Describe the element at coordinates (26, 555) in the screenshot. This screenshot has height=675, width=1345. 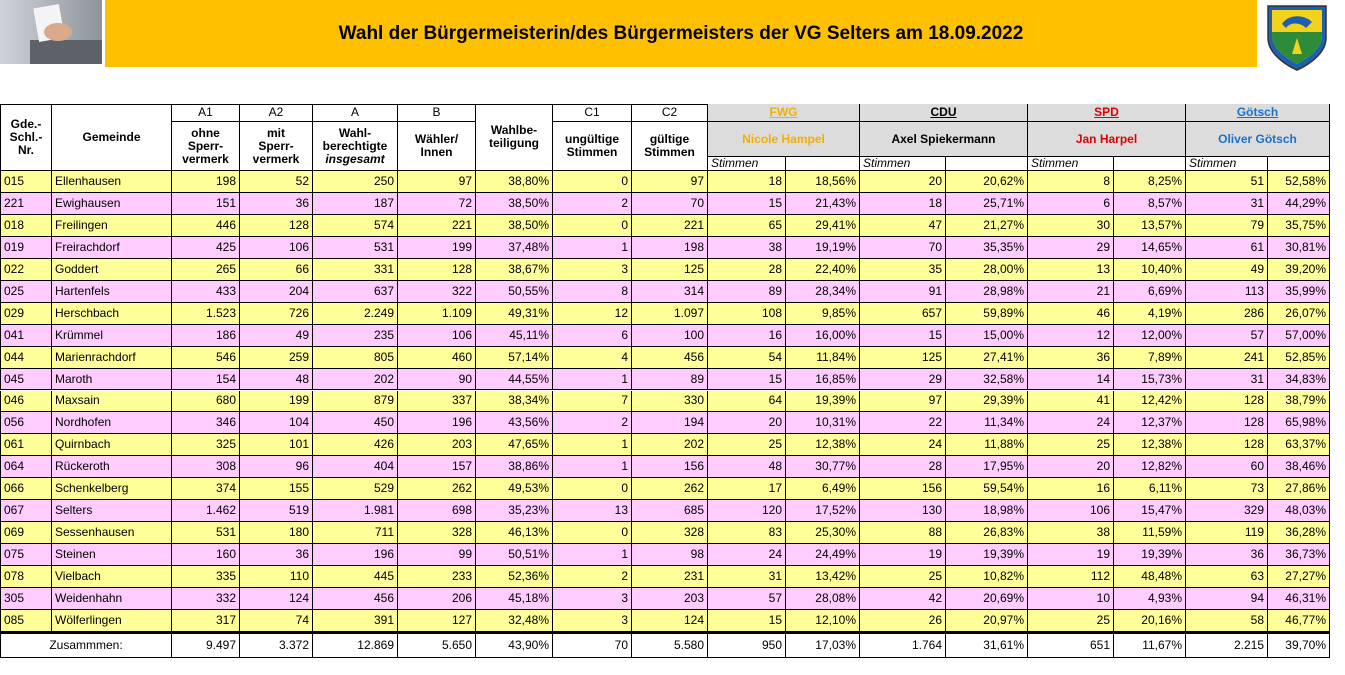
I see `table-cell: 075` at that location.